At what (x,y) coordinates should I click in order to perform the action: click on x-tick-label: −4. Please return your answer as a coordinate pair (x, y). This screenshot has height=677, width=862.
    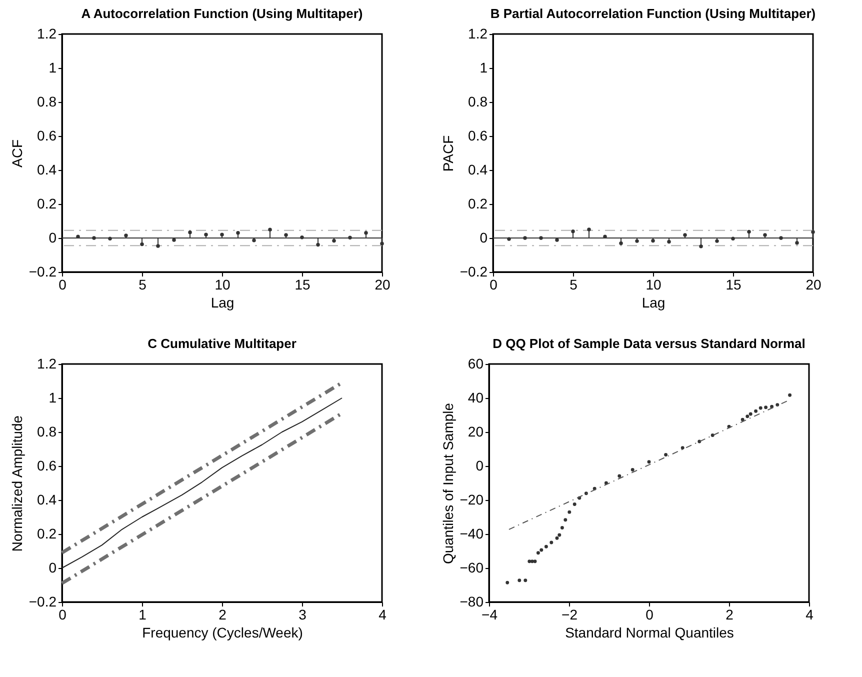
    Looking at the image, I should click on (490, 614).